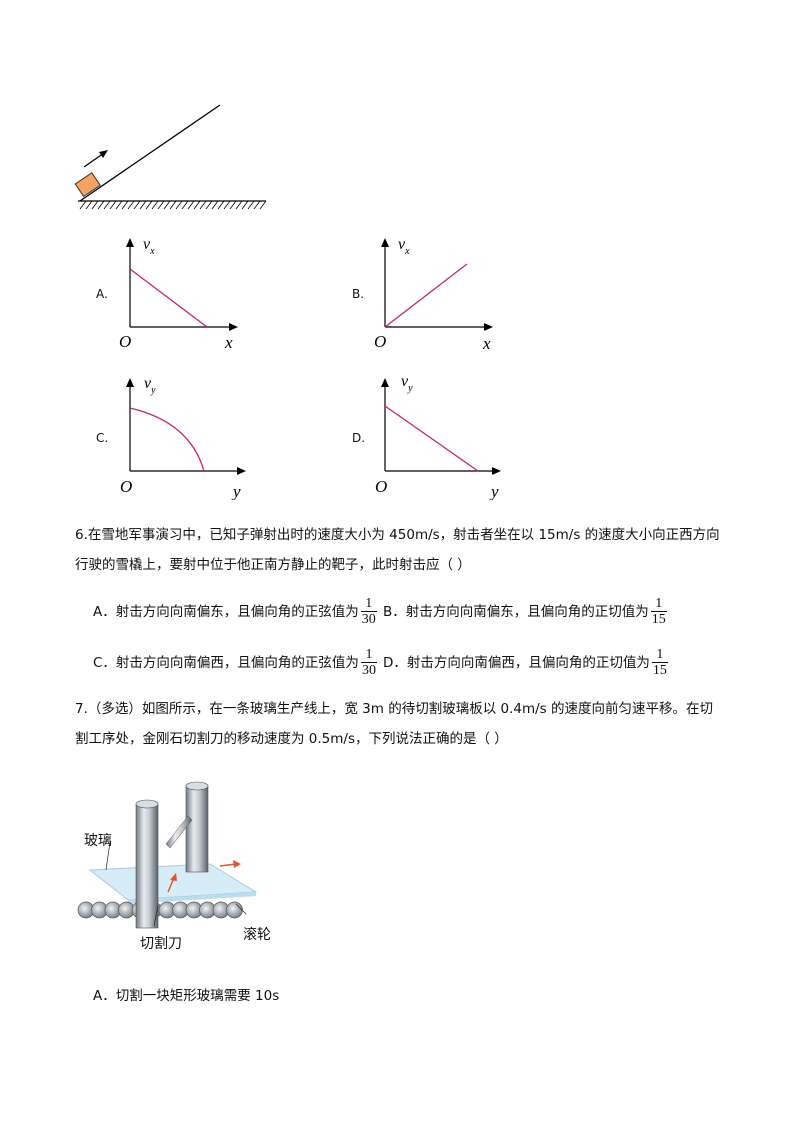  What do you see at coordinates (226, 662) in the screenshot?
I see `q6-option-c-text: C．射击方向向南偏西，且偏向角的正弦值为` at bounding box center [226, 662].